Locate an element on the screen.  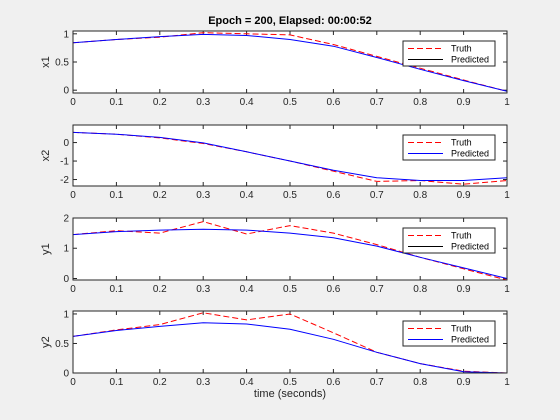
y-tick-label: 2 is located at coordinates (66, 219).